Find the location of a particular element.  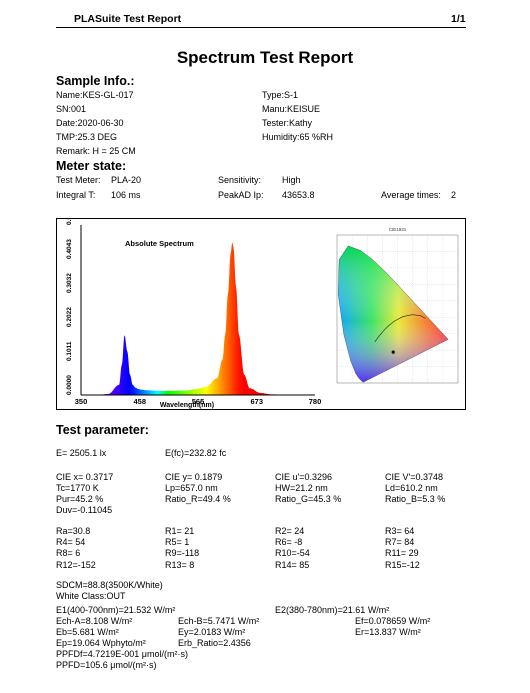

erb-ratio: Erb_Ratio=2.4356 is located at coordinates (214, 643).